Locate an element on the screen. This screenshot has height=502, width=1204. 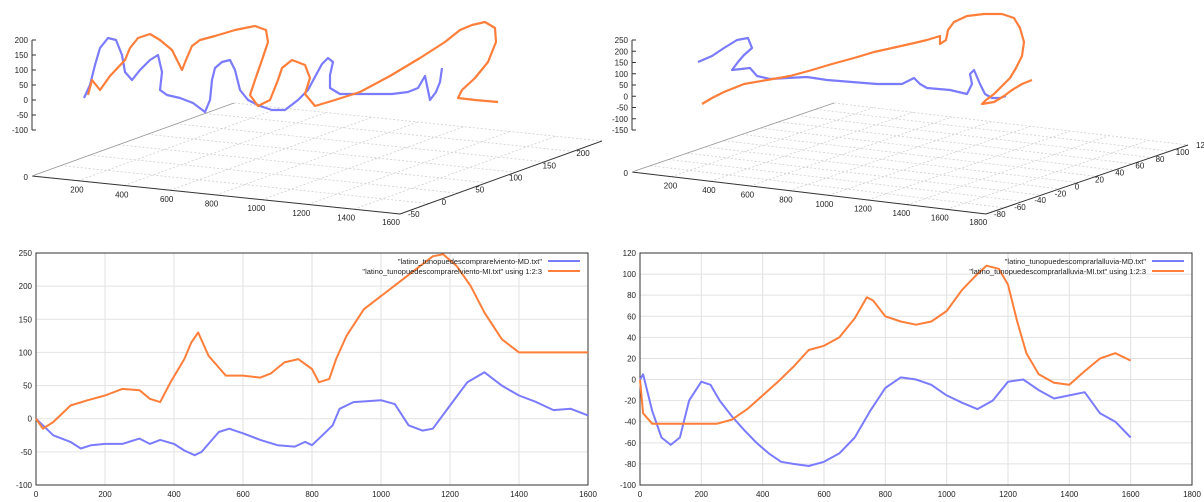
y-tick-label: -60 is located at coordinates (630, 443).